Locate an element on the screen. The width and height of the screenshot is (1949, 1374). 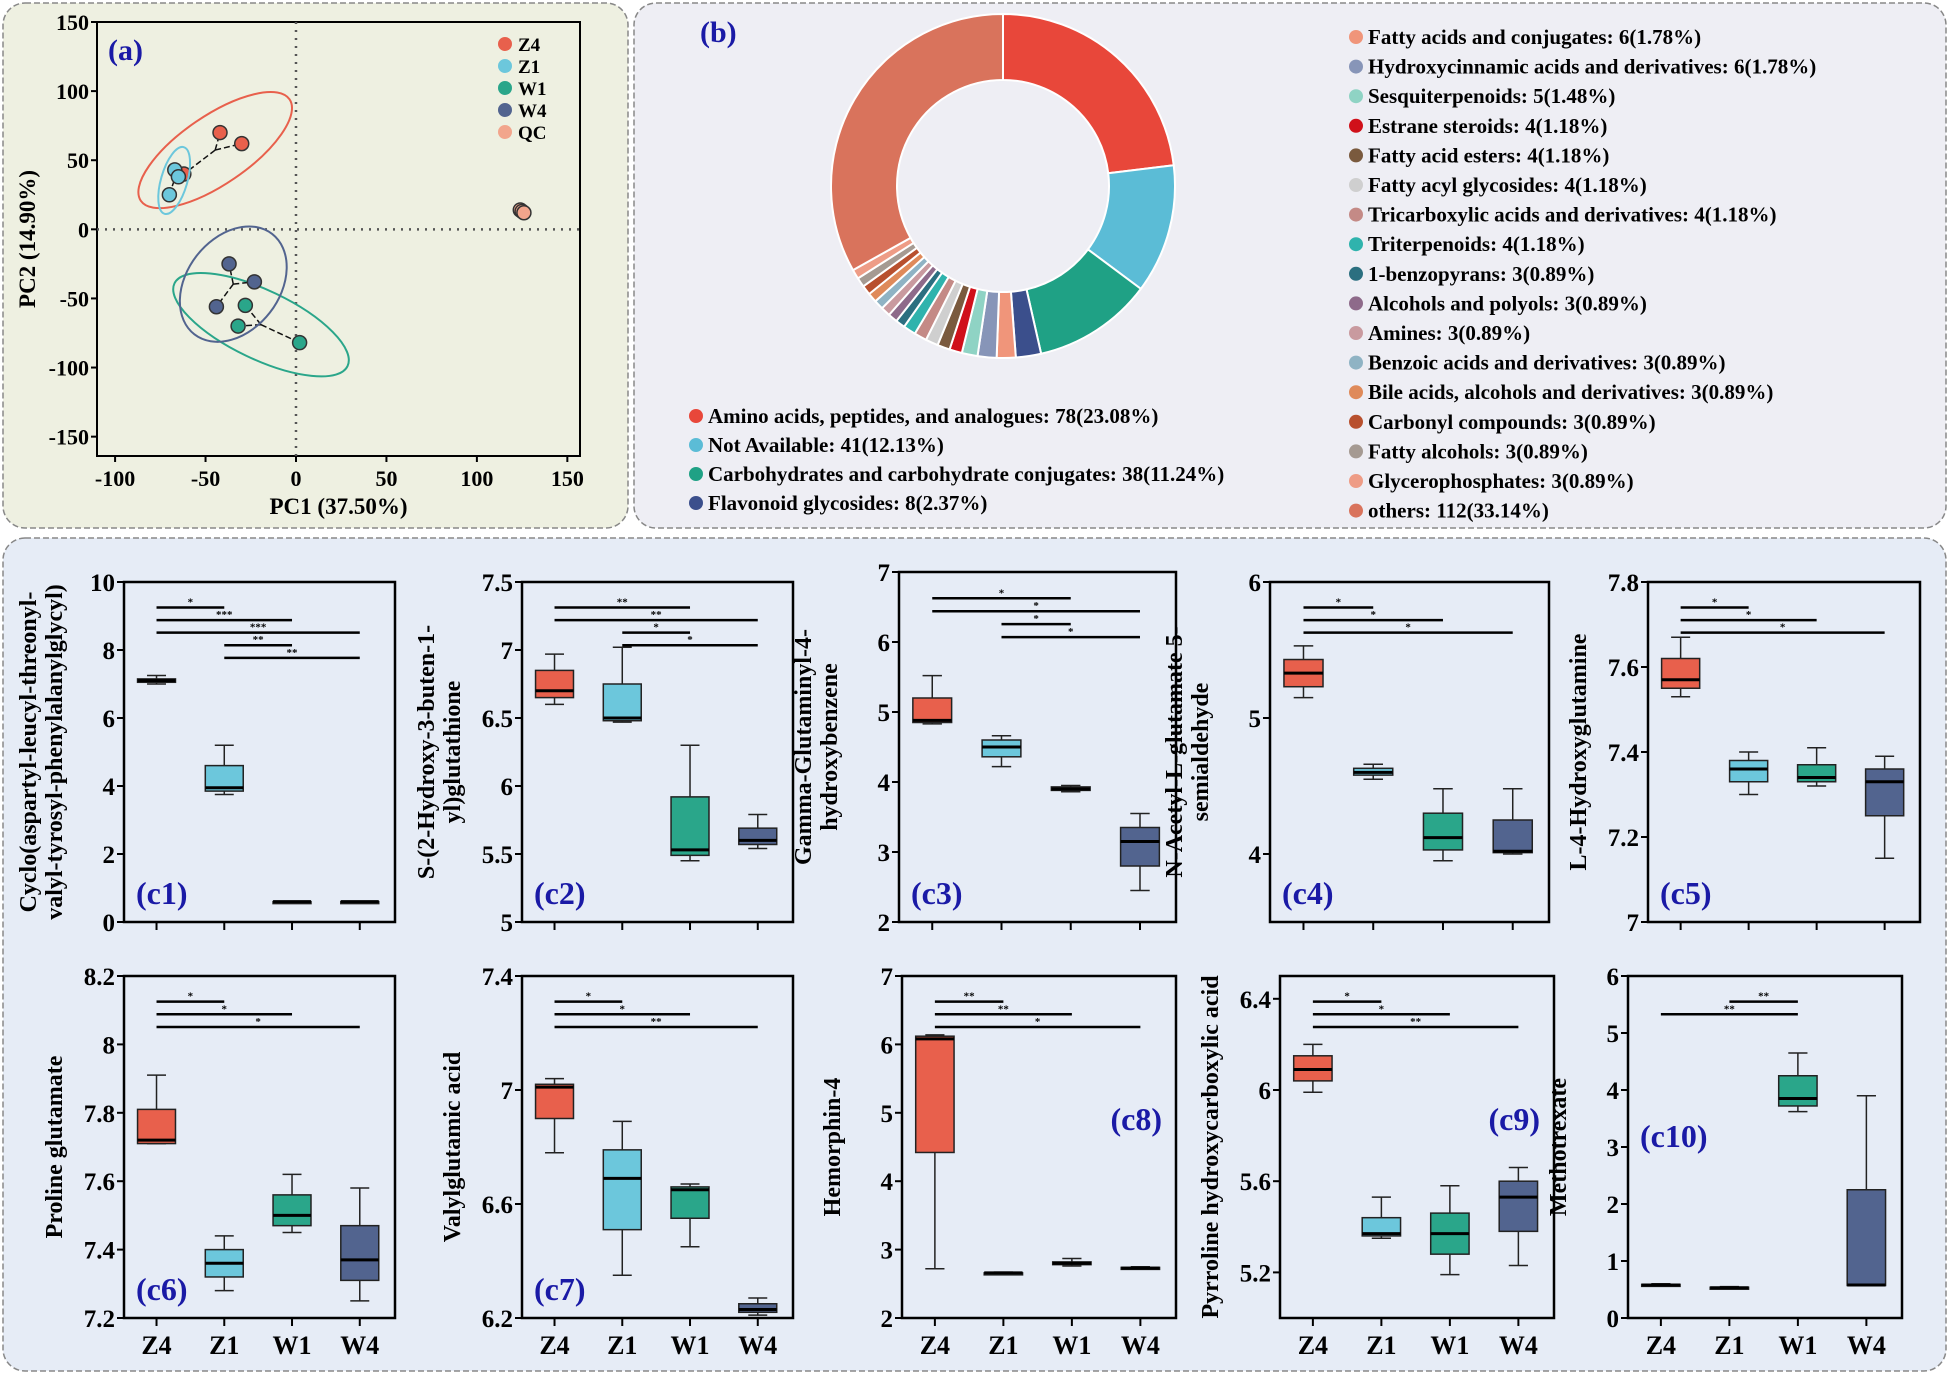
y-tick-label: 2 is located at coordinates (109, 855).